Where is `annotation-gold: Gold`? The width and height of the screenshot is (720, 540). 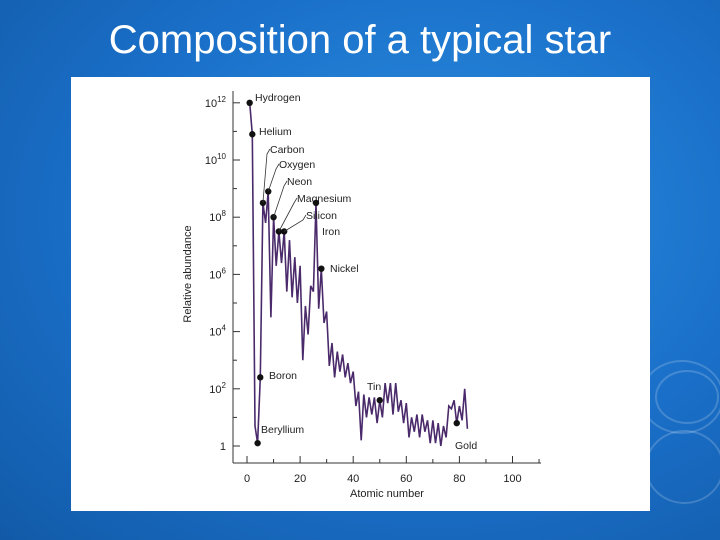
annotation-gold: Gold is located at coordinates (465, 435).